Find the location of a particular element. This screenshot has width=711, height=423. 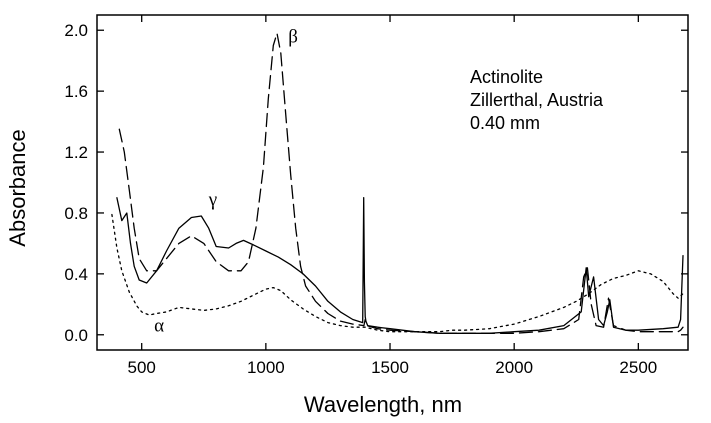

y-tick-label: 0.0 is located at coordinates (76, 335).